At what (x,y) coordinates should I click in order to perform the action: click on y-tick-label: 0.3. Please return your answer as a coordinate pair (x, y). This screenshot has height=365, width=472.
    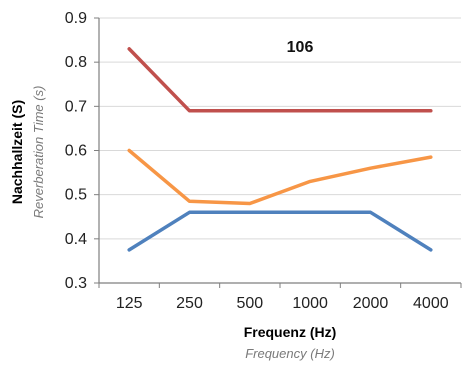
    Looking at the image, I should click on (76, 283).